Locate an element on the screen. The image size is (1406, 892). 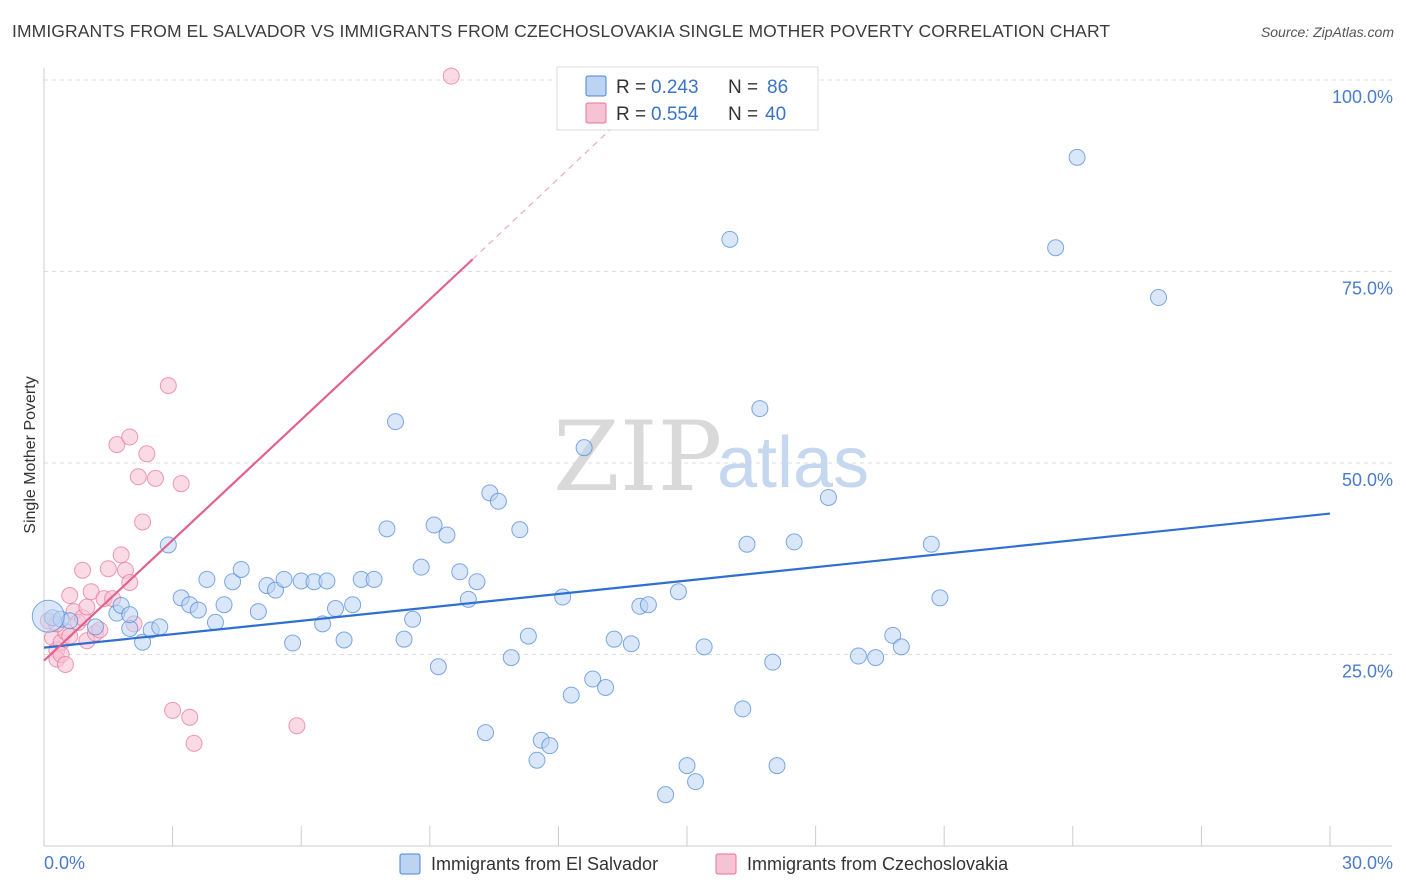
bottom-legend-swatch-el-salvador is located at coordinates (410, 864).